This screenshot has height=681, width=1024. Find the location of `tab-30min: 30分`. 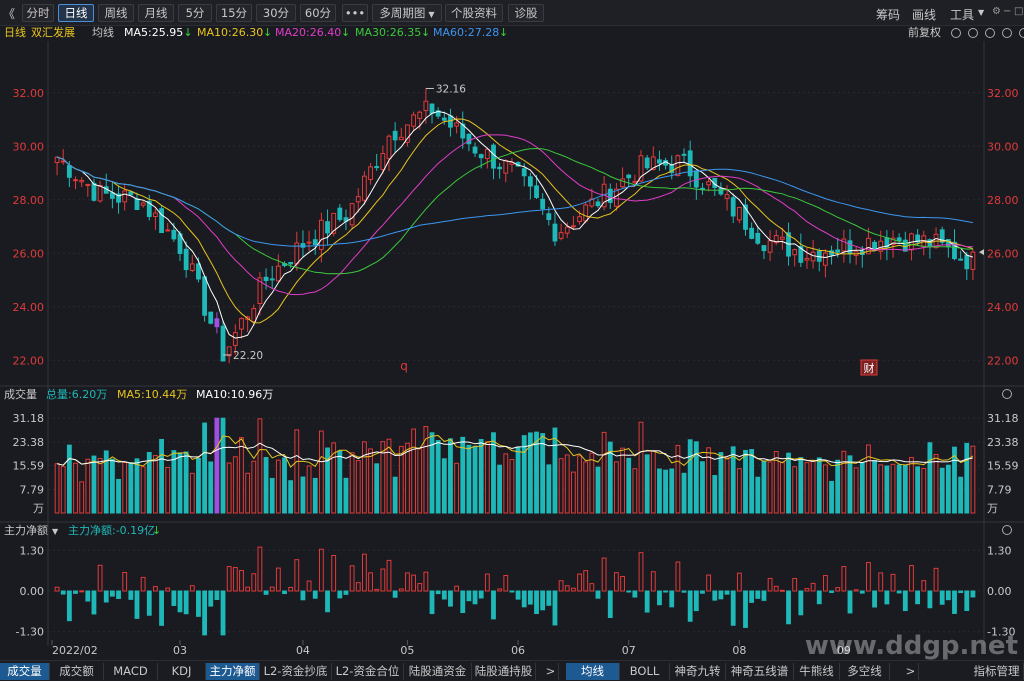

tab-30min: 30分 is located at coordinates (276, 13).